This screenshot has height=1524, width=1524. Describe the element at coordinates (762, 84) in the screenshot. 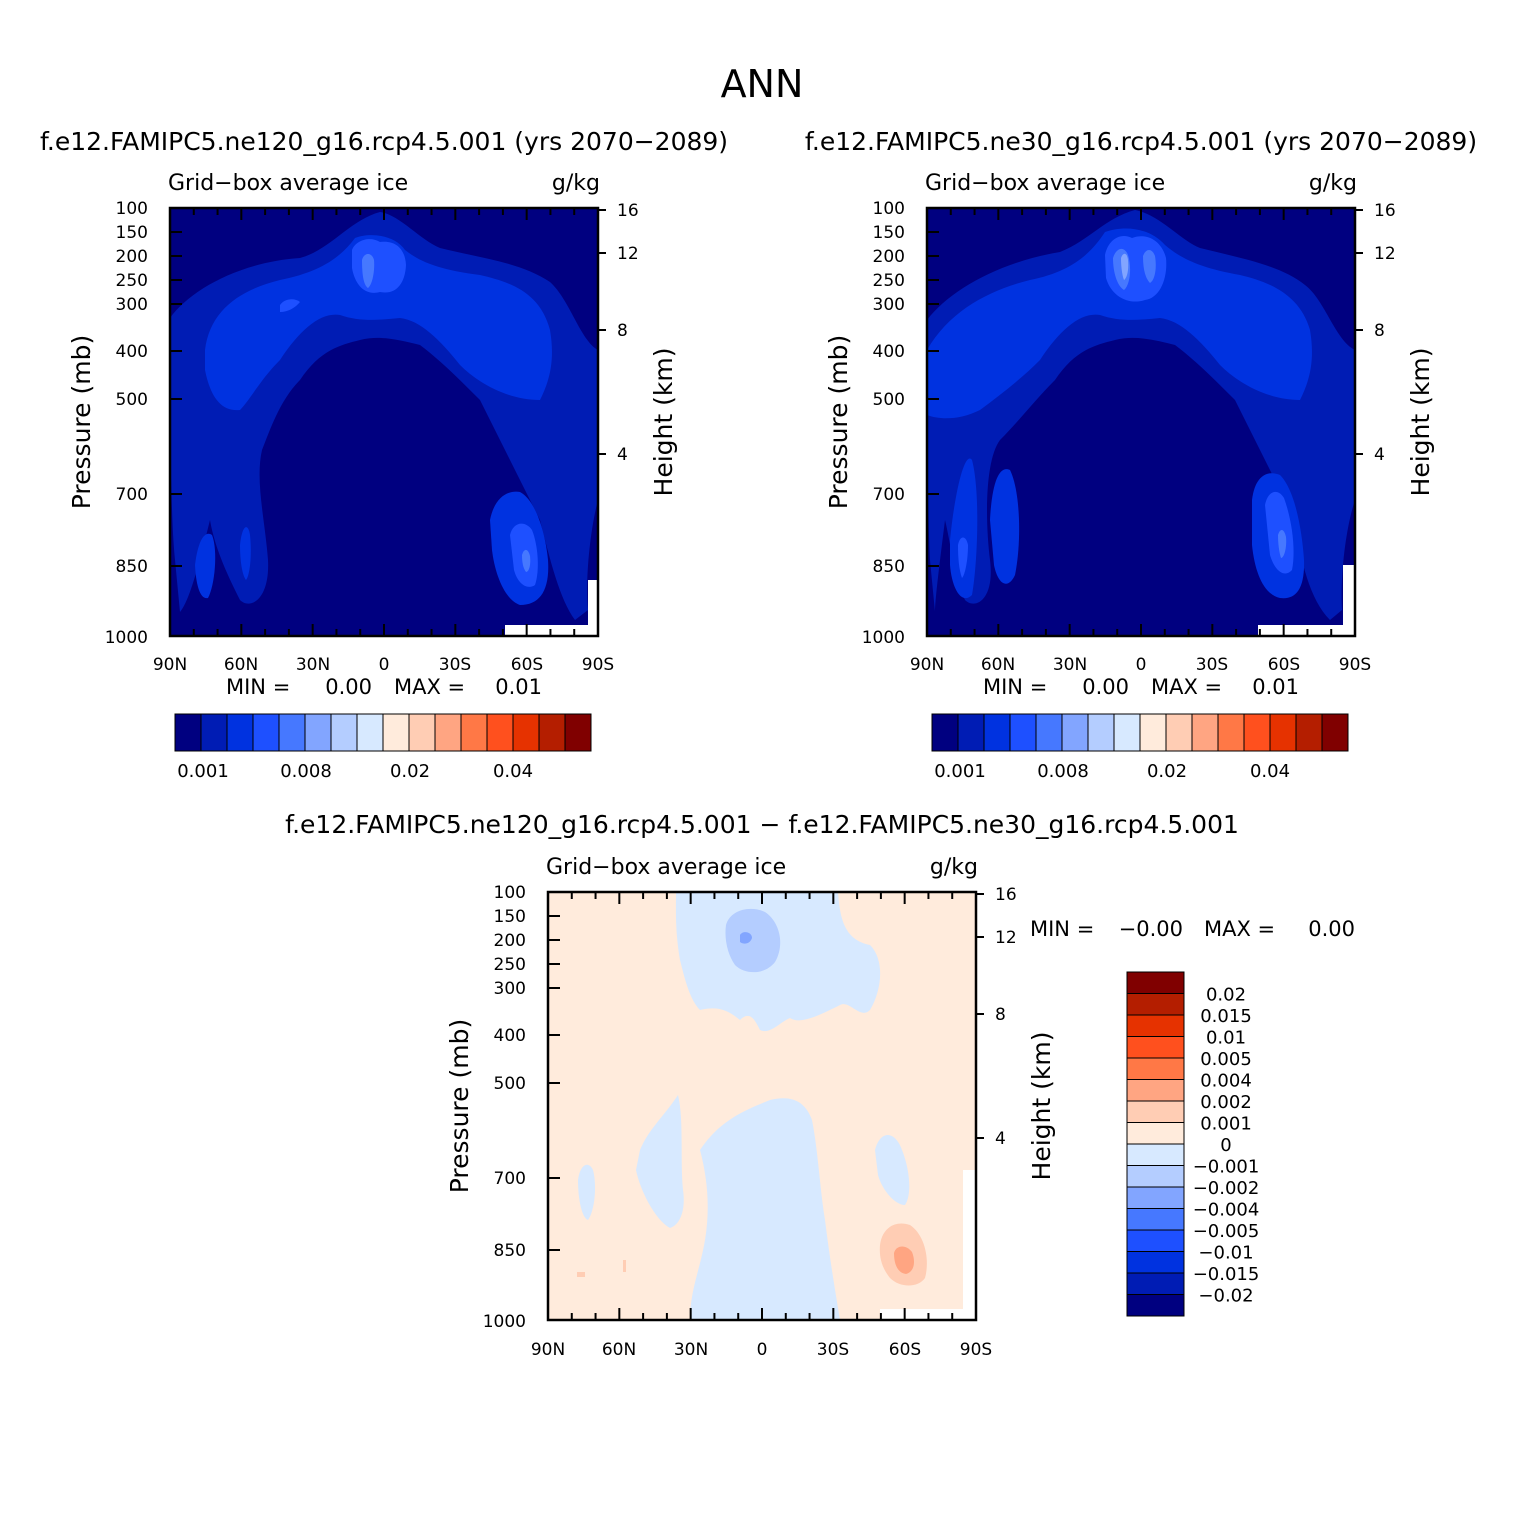

I see `main-title: ANN` at that location.